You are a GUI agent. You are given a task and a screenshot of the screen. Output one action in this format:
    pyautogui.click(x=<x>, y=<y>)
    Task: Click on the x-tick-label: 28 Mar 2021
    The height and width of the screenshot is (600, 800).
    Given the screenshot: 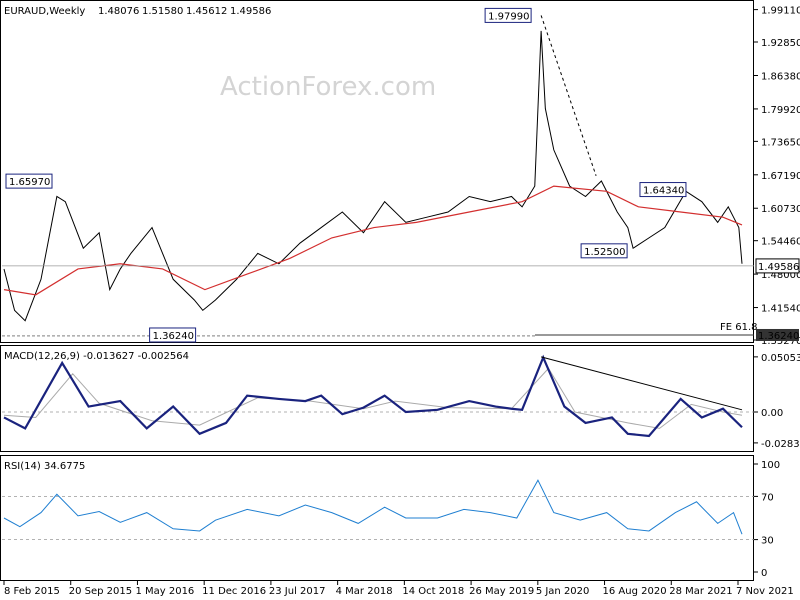 What is the action you would take?
    pyautogui.click(x=700, y=591)
    